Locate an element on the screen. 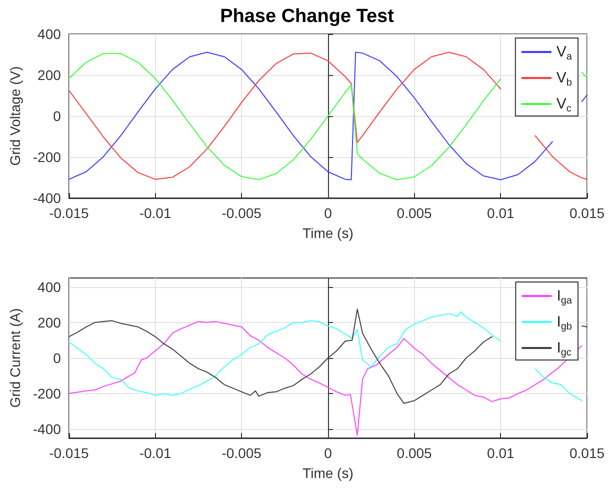 The image size is (614, 488). y-axis-title: Grid Current (A) is located at coordinates (15, 358).